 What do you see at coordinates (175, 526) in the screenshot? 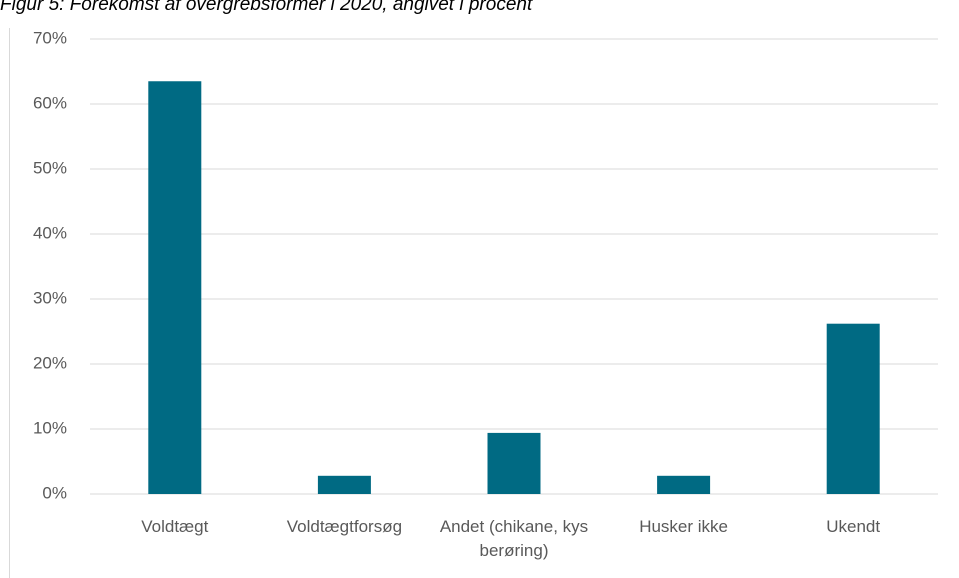
I see `x-tick-label: Voldtægt` at bounding box center [175, 526].